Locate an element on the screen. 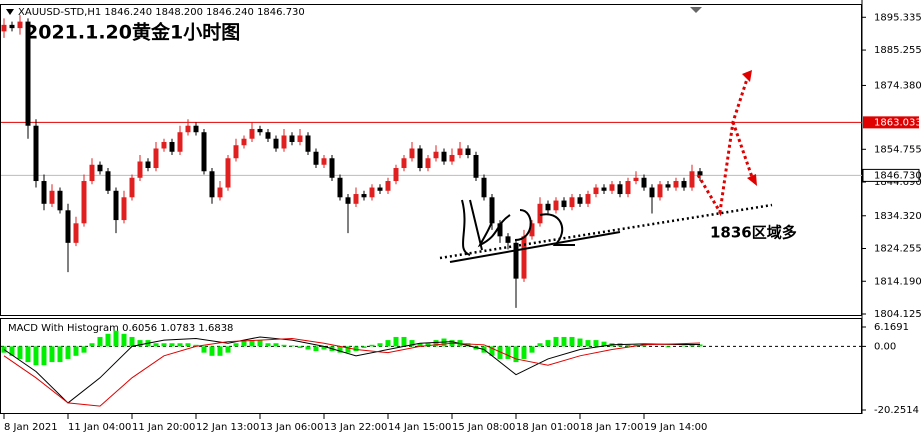 This screenshot has width=924, height=440. y-tick-label: 6.1691 is located at coordinates (891, 327).